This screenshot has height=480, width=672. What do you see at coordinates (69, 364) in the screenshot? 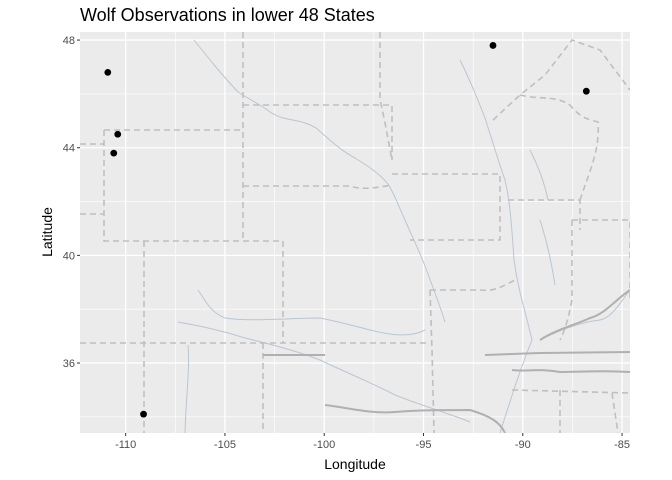
I see `y-tick-label: 36` at bounding box center [69, 364].